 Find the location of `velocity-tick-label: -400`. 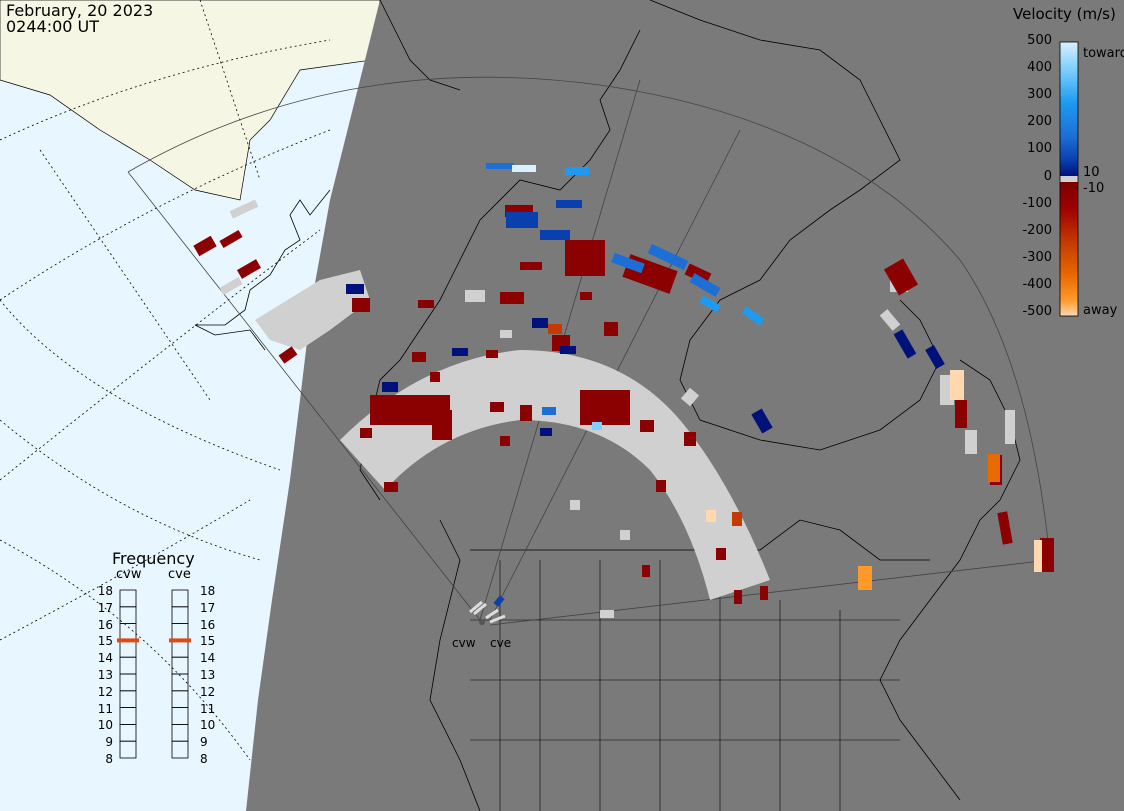

velocity-tick-label: -400 is located at coordinates (1037, 284).